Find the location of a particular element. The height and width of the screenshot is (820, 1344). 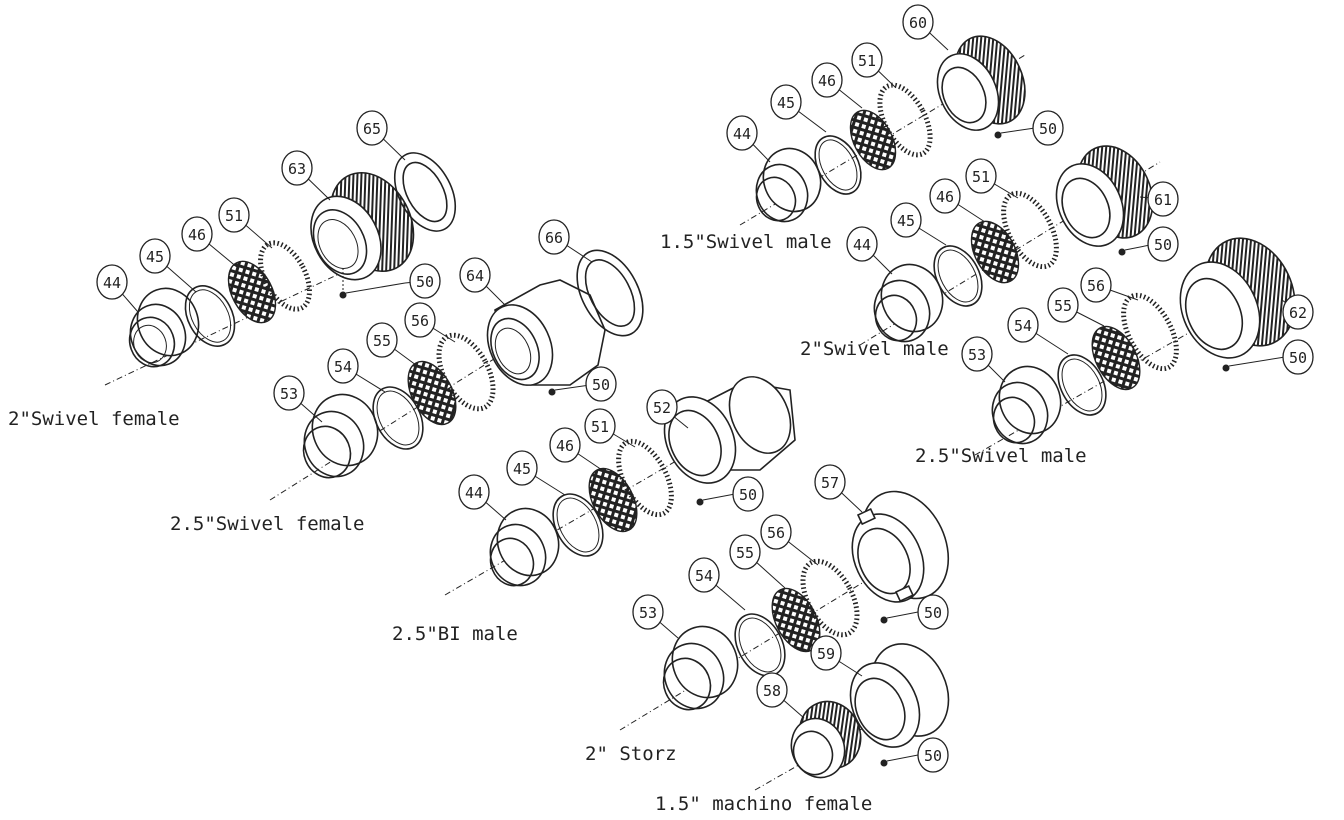

assembly-label: 2.5"Swivel female is located at coordinates (267, 524).